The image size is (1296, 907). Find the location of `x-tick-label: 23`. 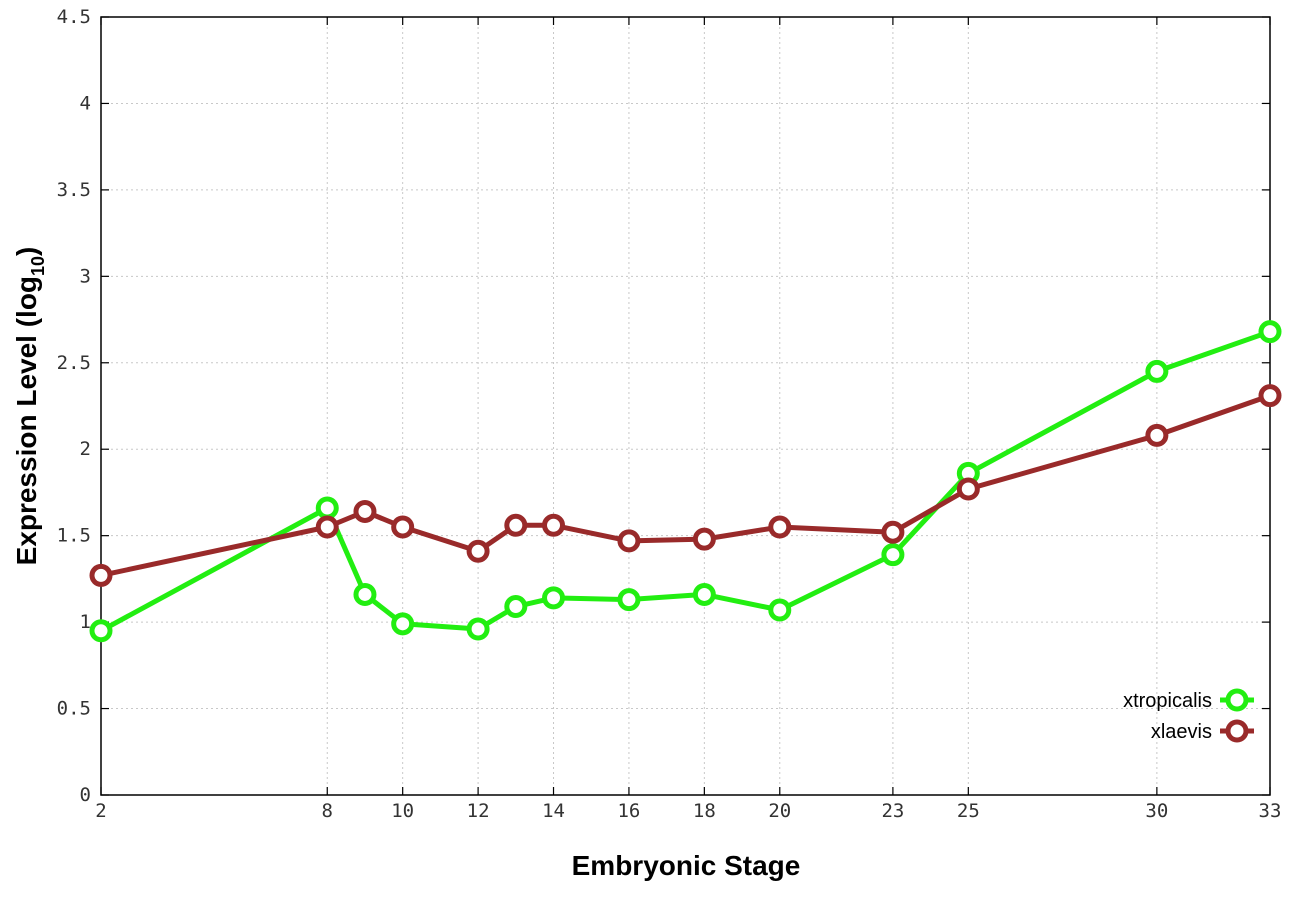

x-tick-label: 23 is located at coordinates (892, 811).